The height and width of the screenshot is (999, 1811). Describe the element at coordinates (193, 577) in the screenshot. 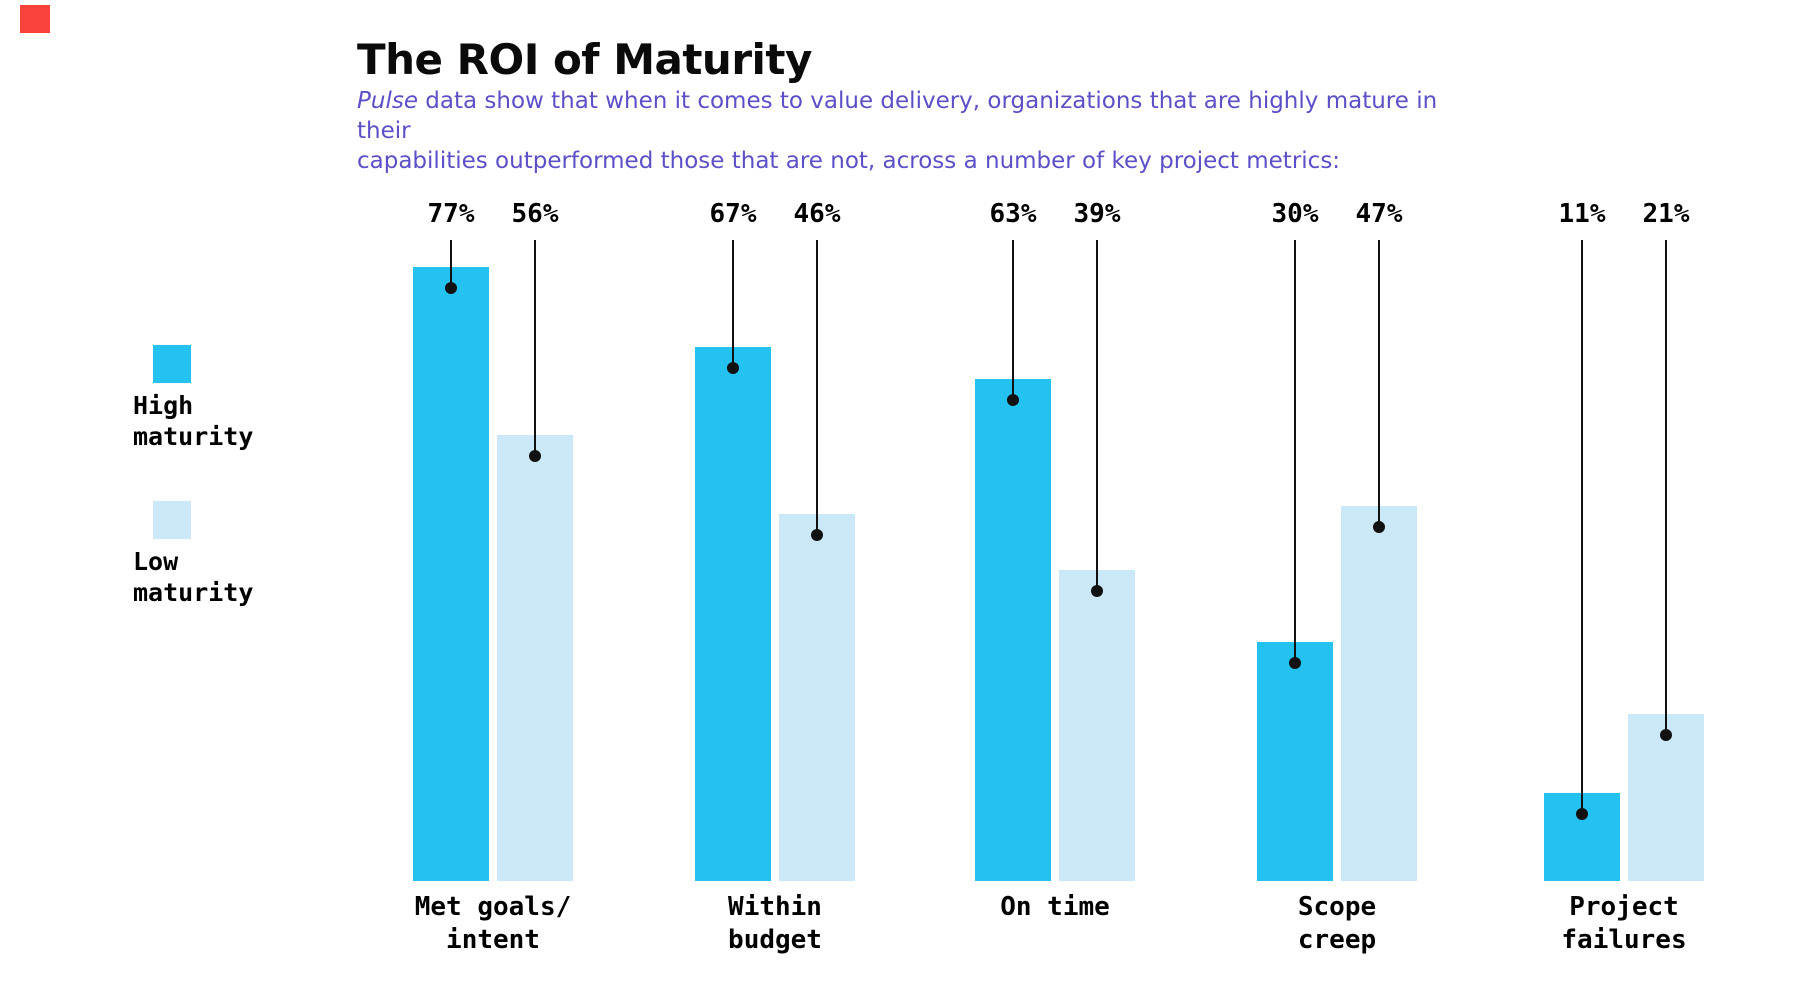

I see `legend-label-low-maturity: Low maturity` at that location.